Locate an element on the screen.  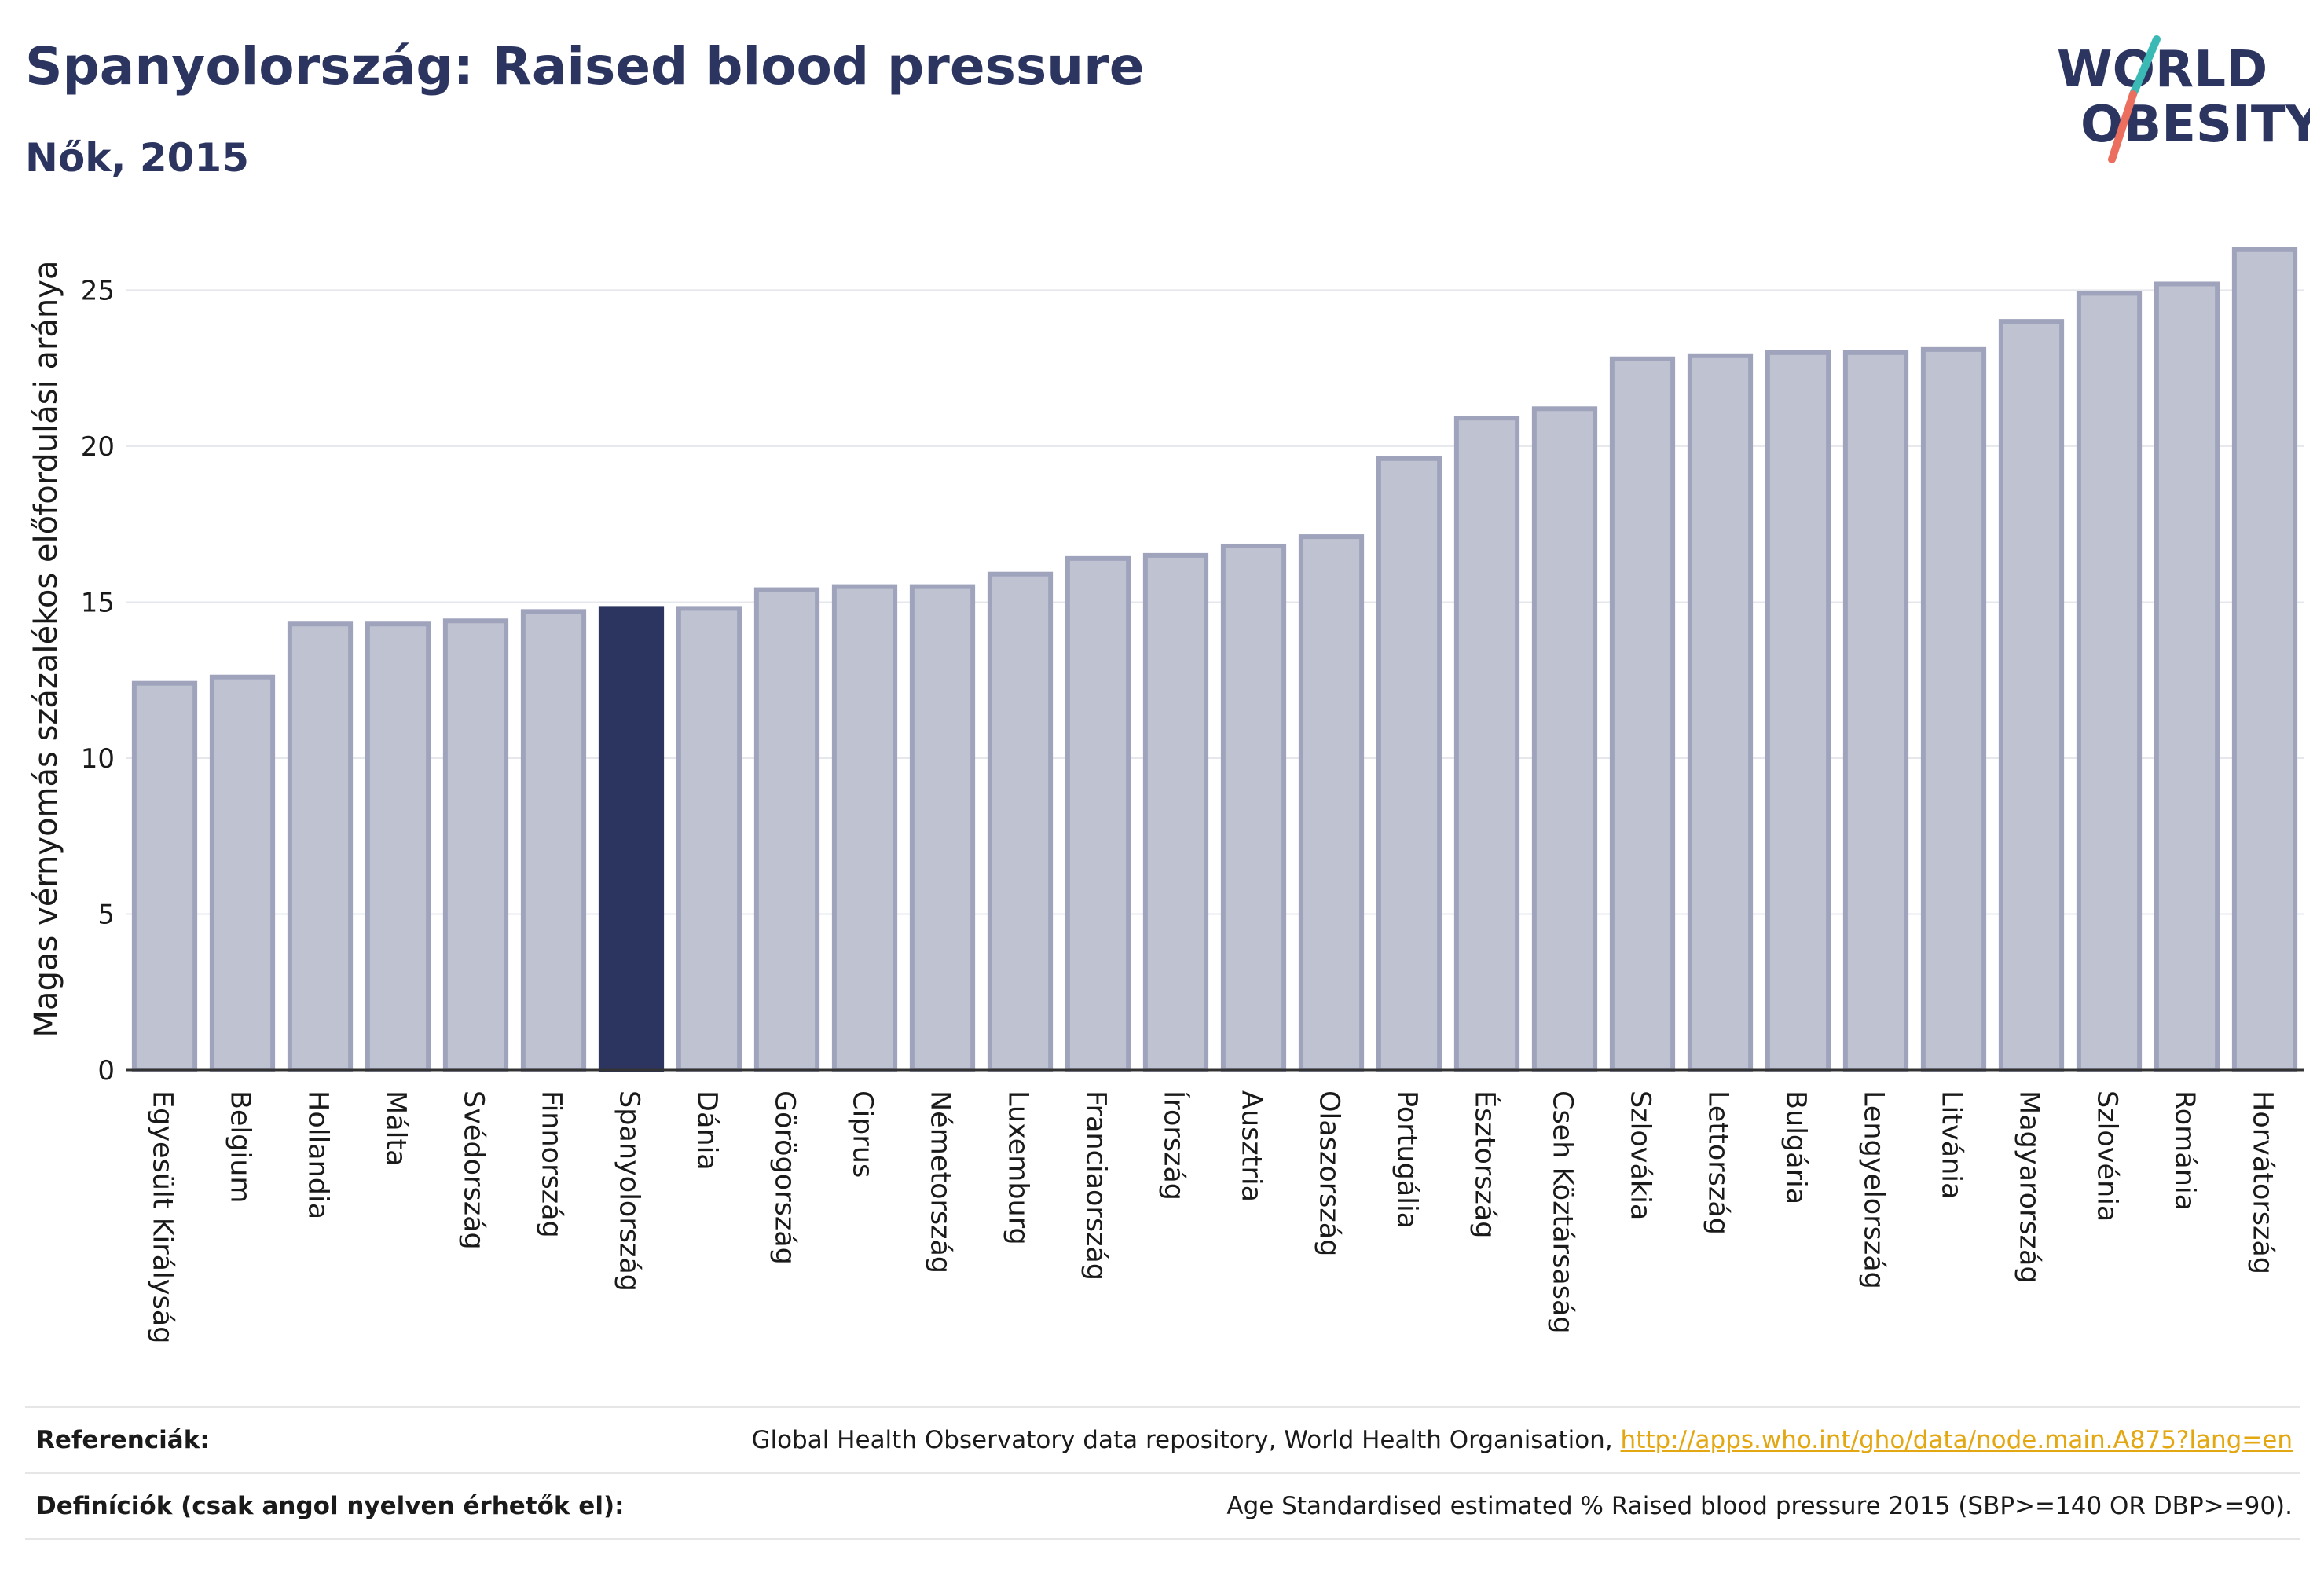
world-obesity-logo: WORLD OBESITY is located at coordinates (2183, 99).